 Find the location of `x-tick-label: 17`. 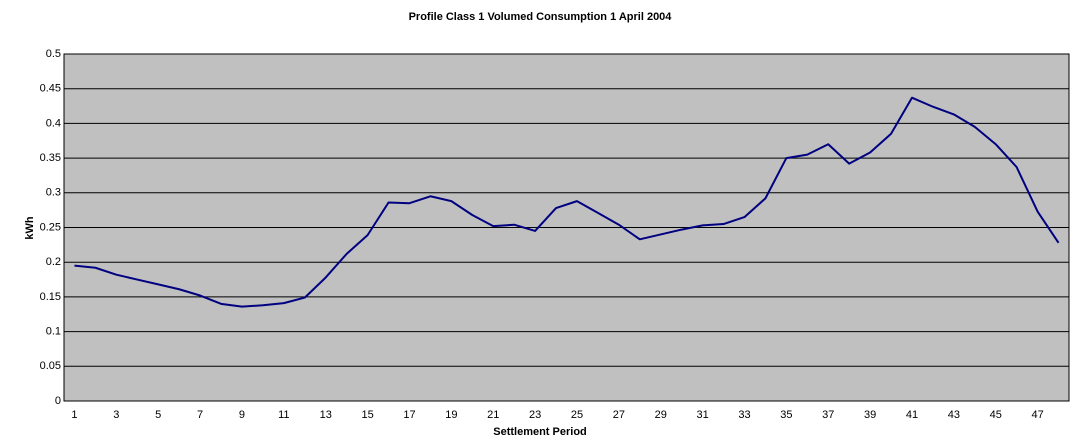

x-tick-label: 17 is located at coordinates (409, 415).